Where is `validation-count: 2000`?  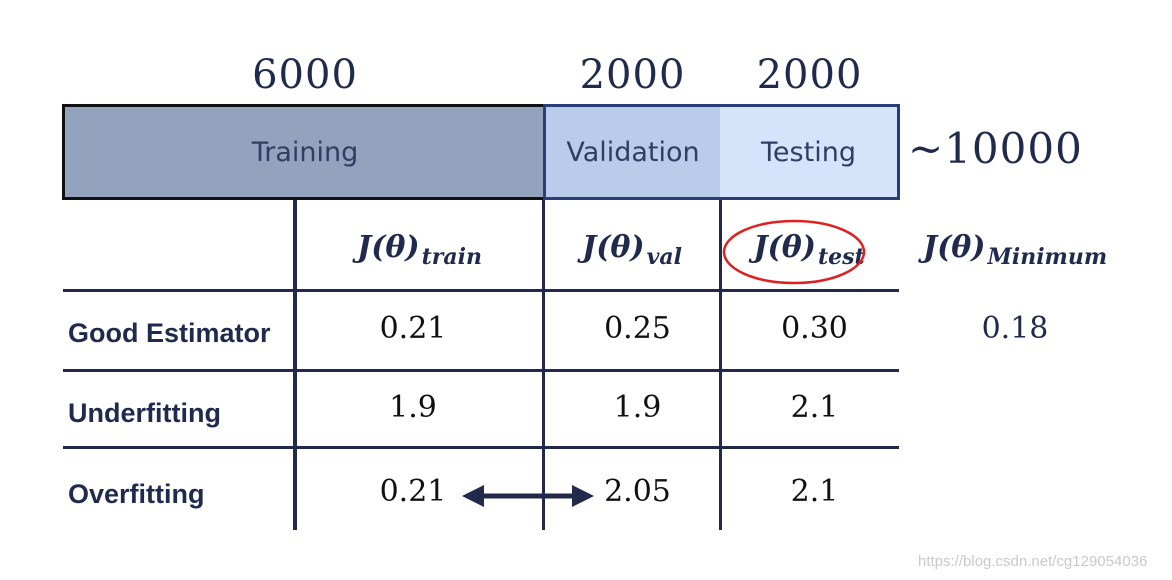 validation-count: 2000 is located at coordinates (632, 75).